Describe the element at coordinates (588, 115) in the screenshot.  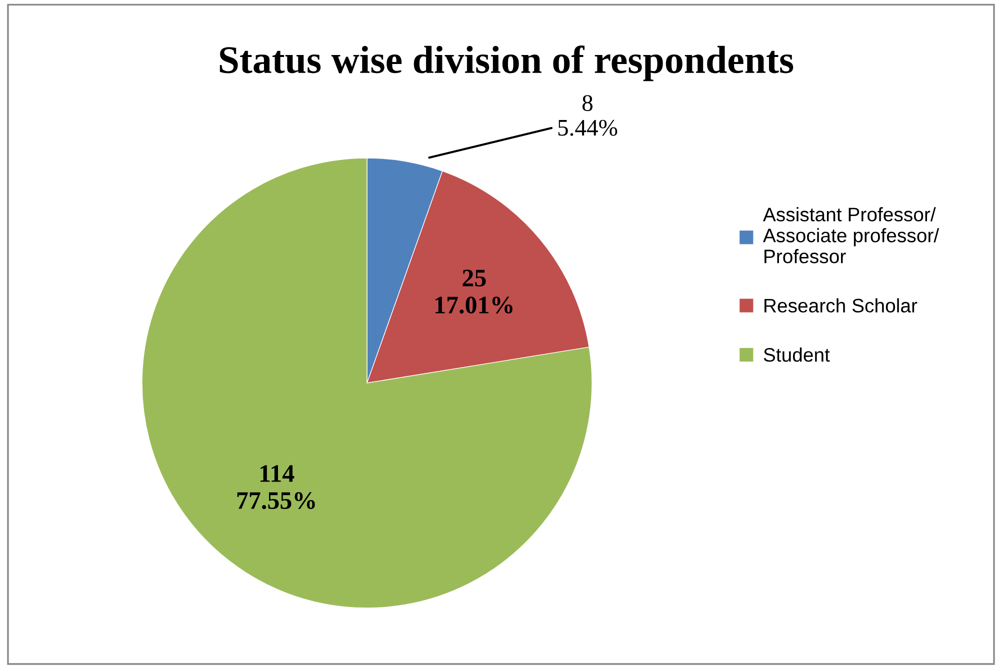
I see `data-label: 8 5.44%` at that location.